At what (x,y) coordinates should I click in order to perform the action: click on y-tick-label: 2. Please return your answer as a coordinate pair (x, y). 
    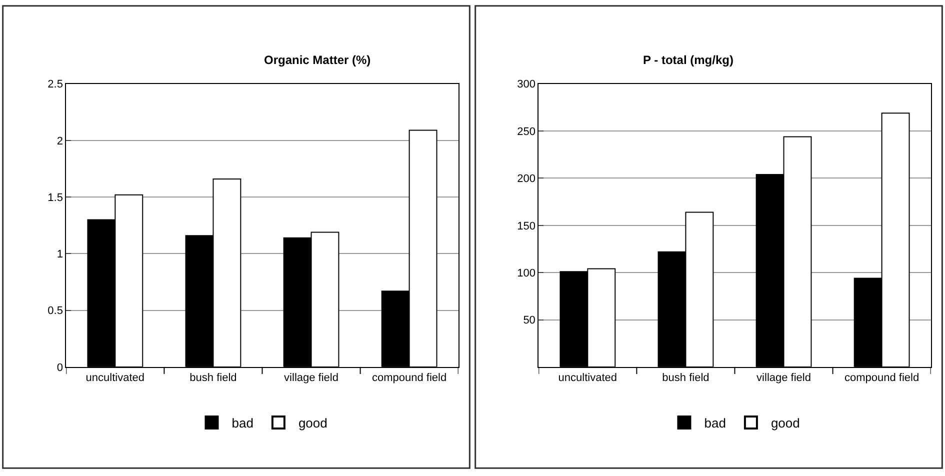
    Looking at the image, I should click on (59, 141).